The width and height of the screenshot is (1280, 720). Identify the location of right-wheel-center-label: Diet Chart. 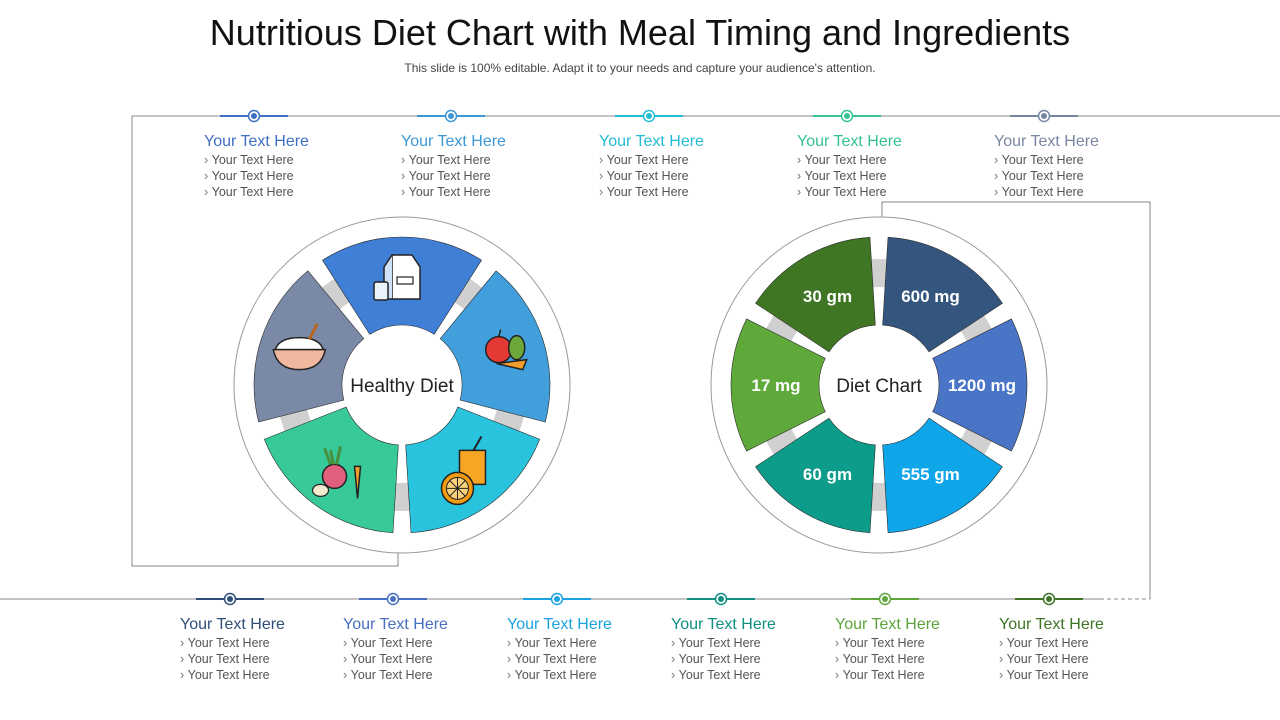
(879, 386).